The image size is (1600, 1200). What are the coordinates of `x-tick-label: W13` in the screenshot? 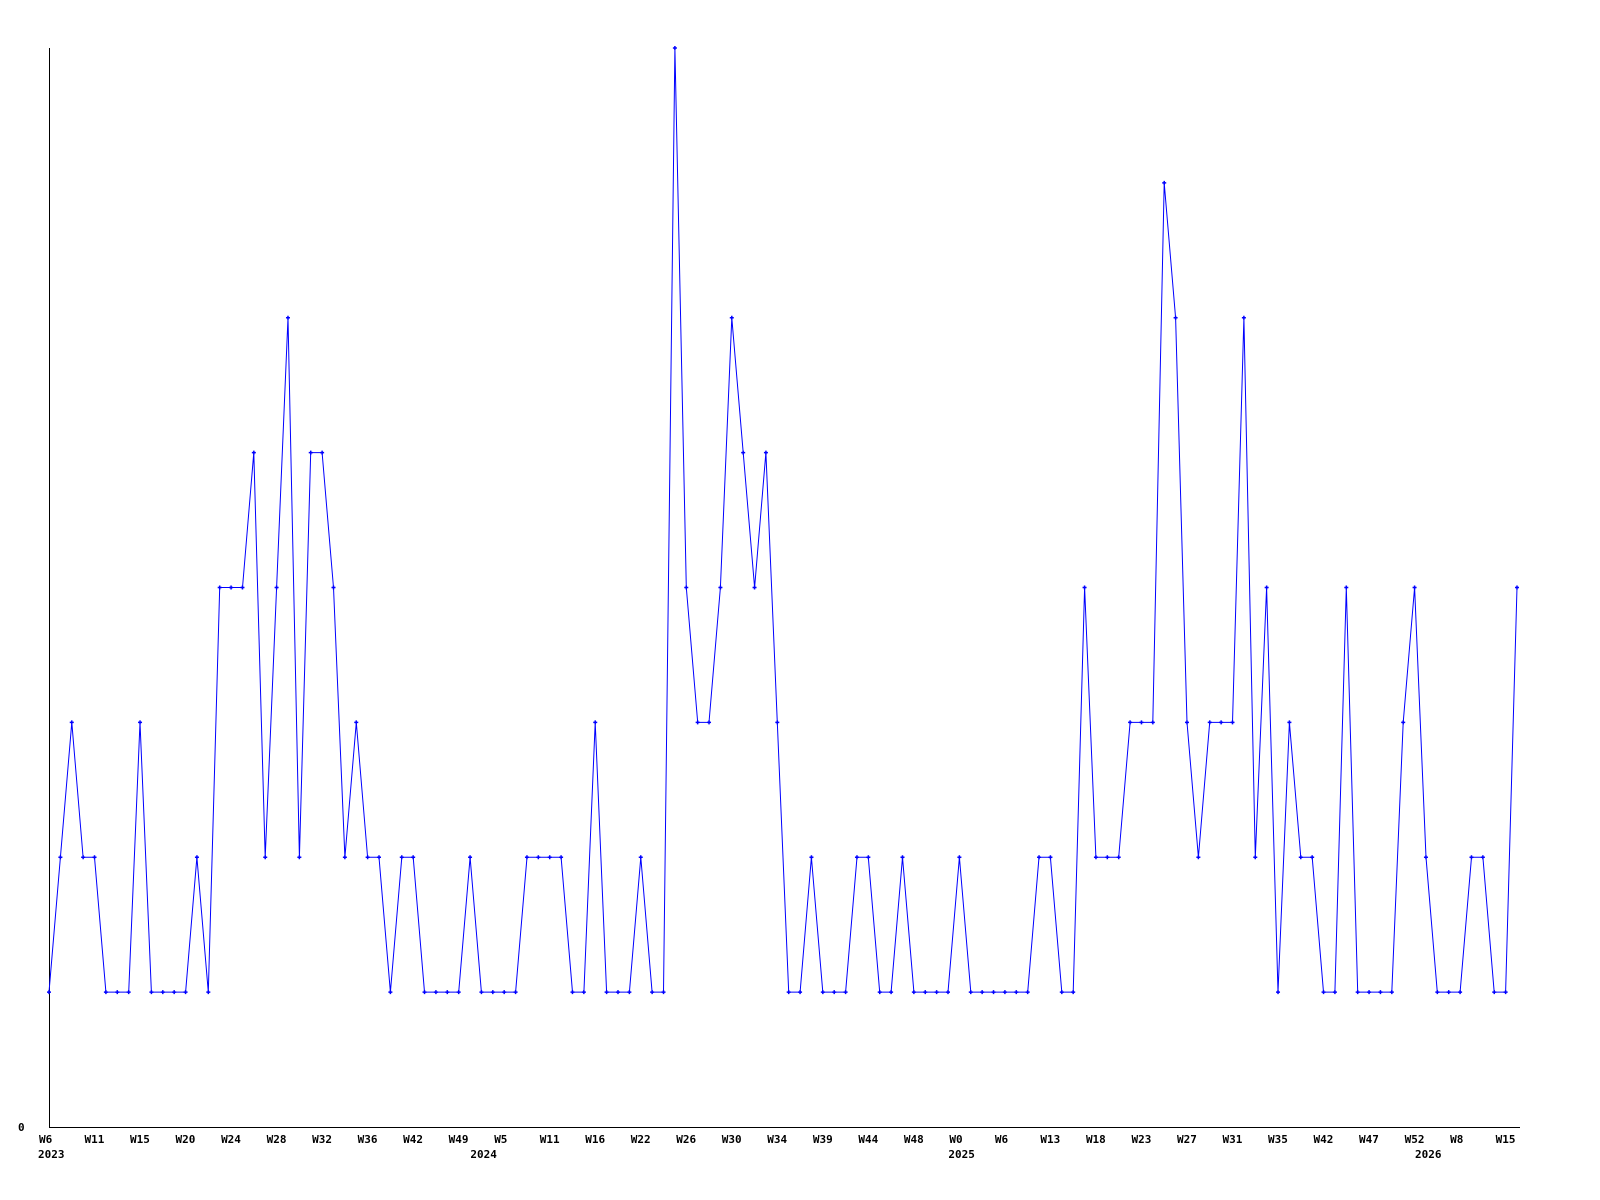 It's located at (1050, 1139).